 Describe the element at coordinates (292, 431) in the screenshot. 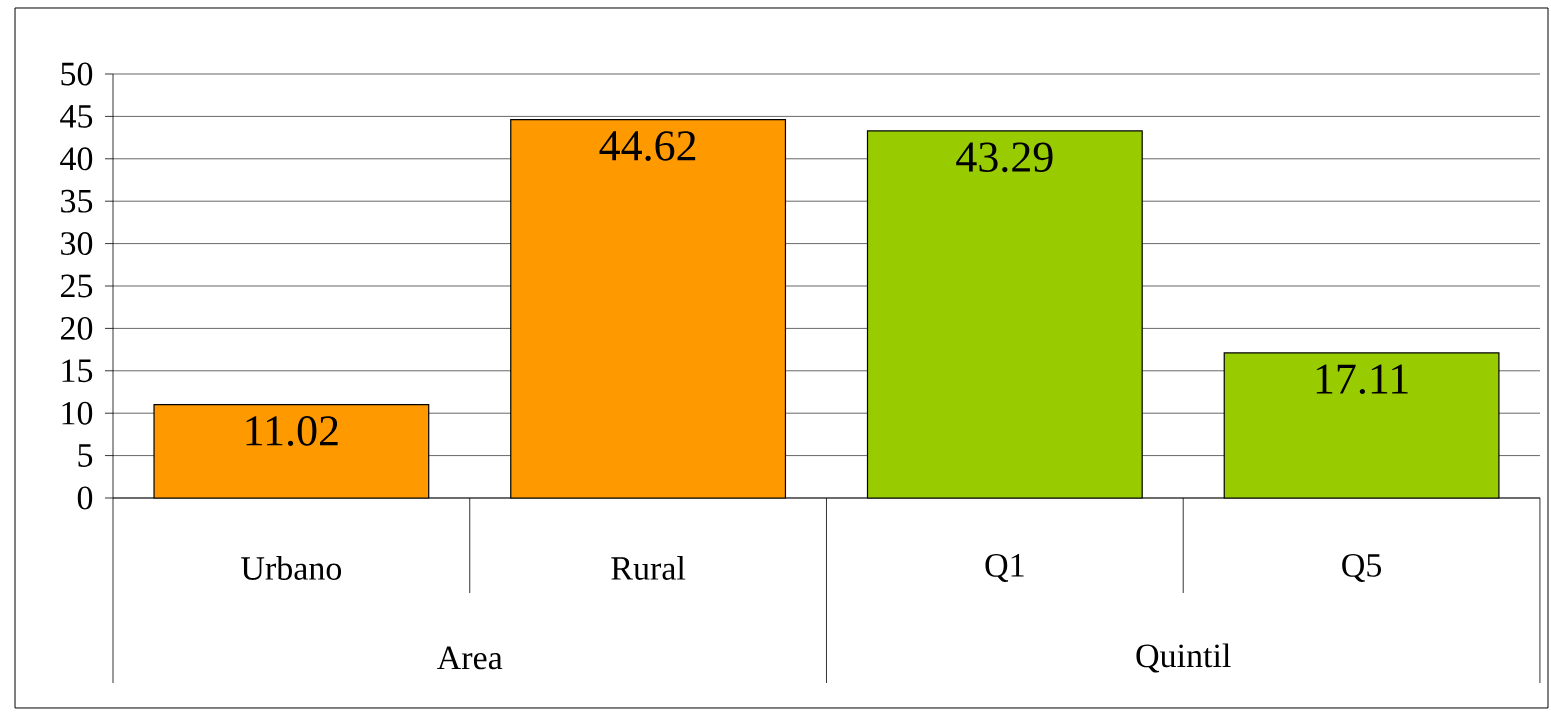

I see `data-label: 11.02` at that location.